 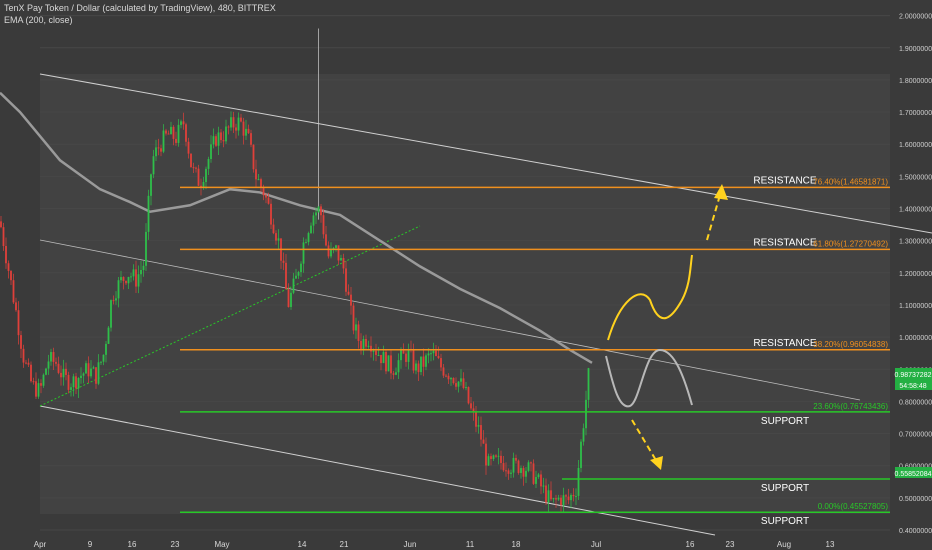 What do you see at coordinates (596, 544) in the screenshot?
I see `x-tick-label: Jul` at bounding box center [596, 544].